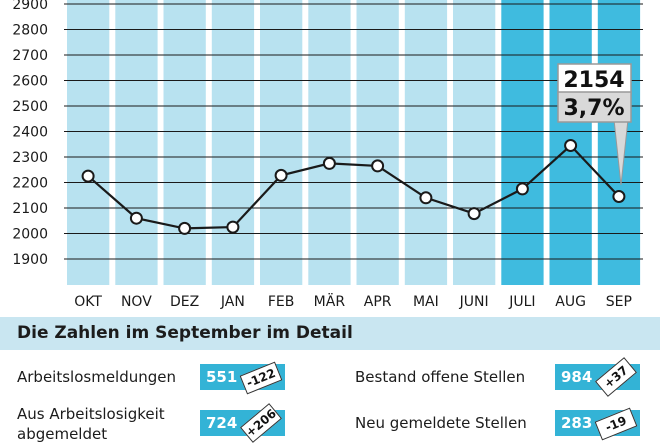 The width and height of the screenshot is (660, 444). I want to click on value-badge: 984 +37, so click(597, 377).